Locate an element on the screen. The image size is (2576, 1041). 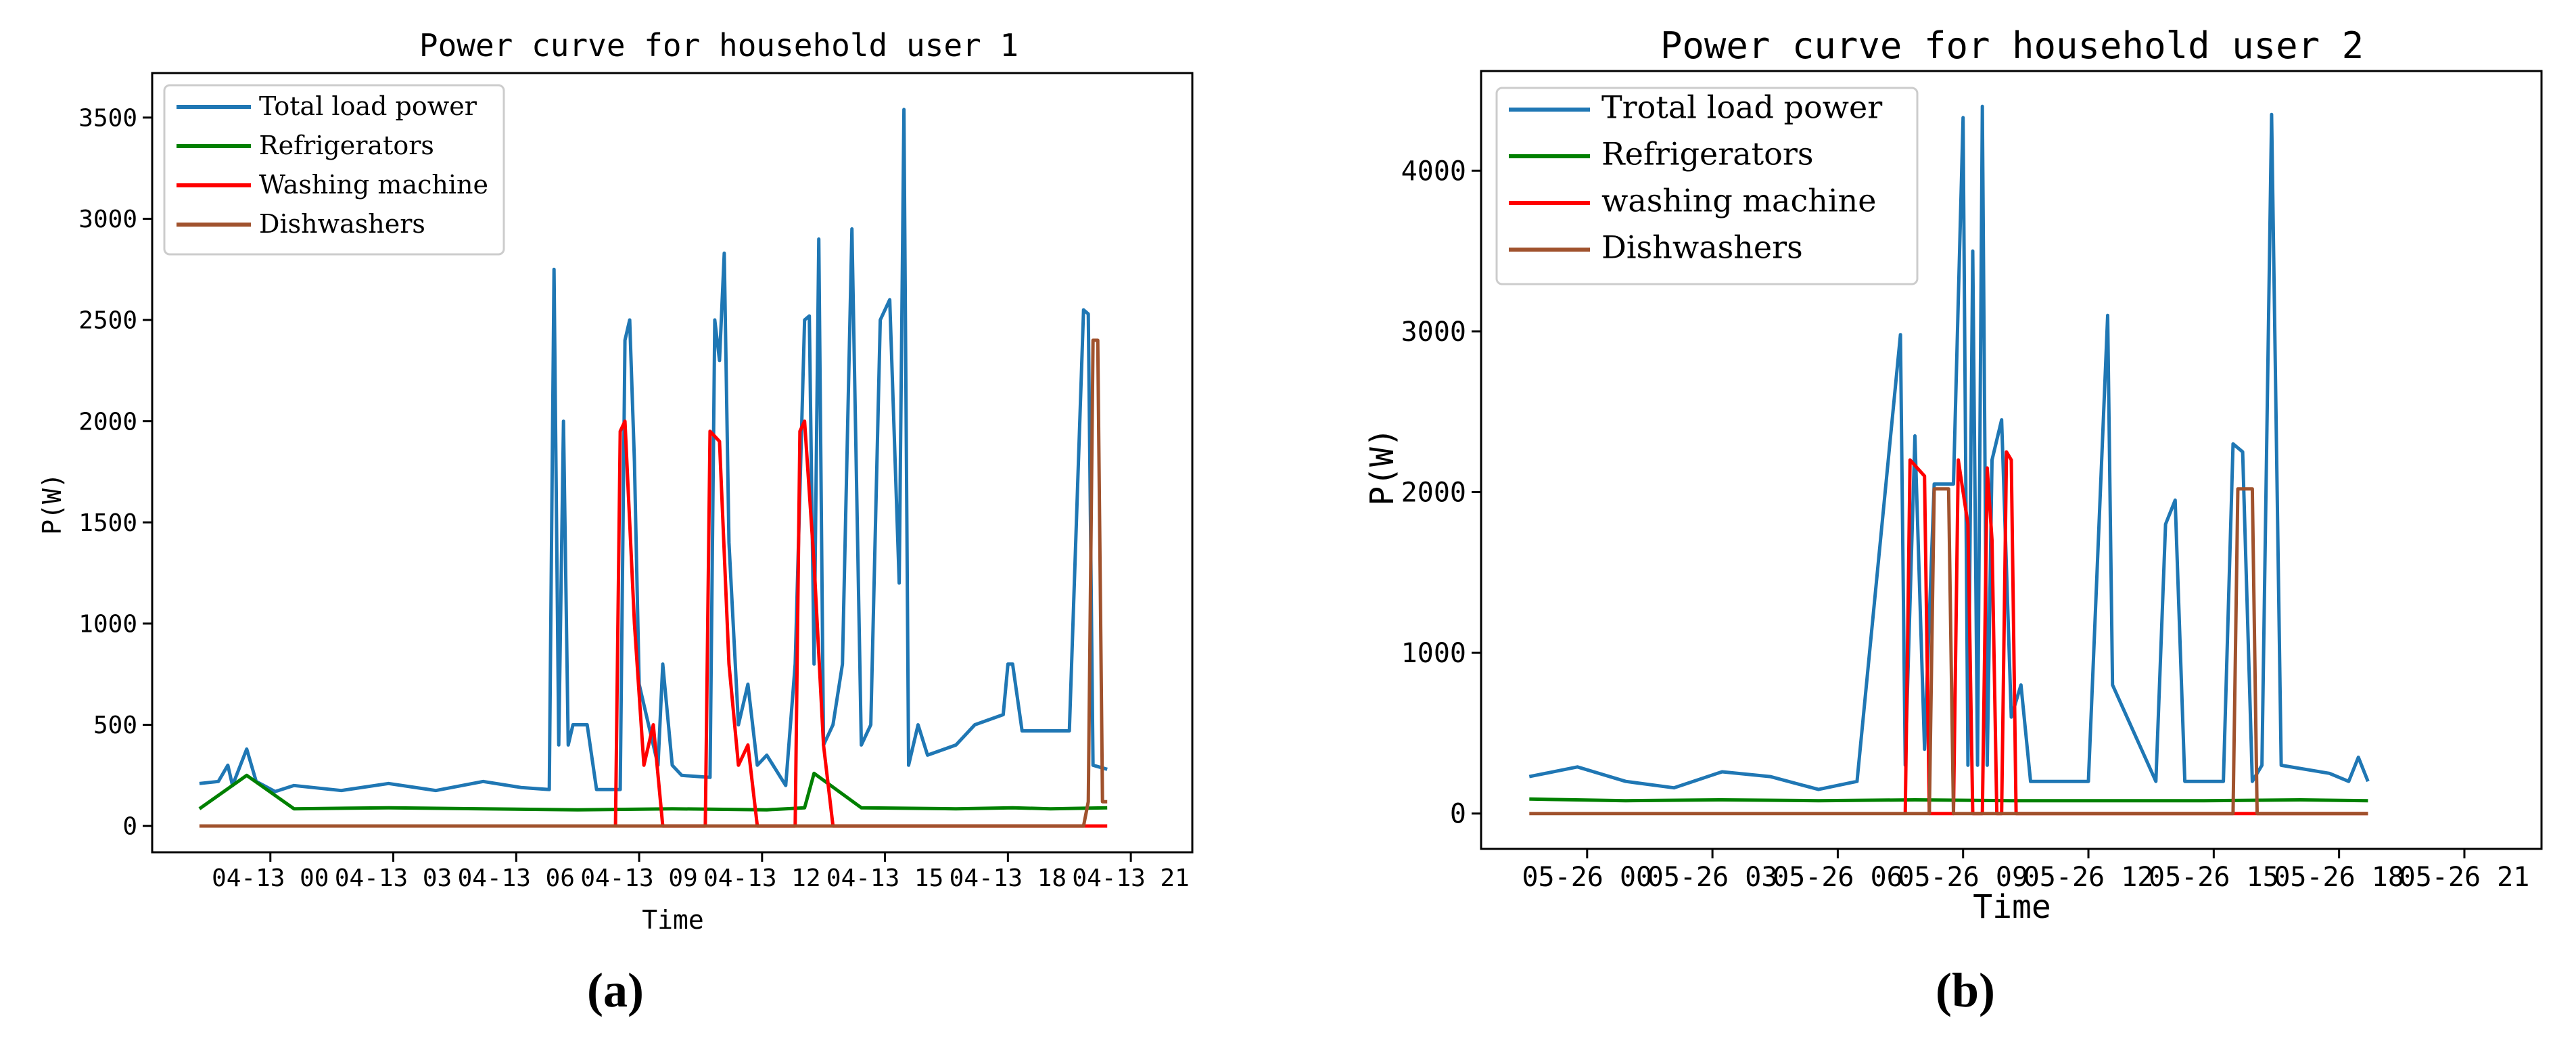
chart-b-ytick-label: 0 is located at coordinates (1458, 814).